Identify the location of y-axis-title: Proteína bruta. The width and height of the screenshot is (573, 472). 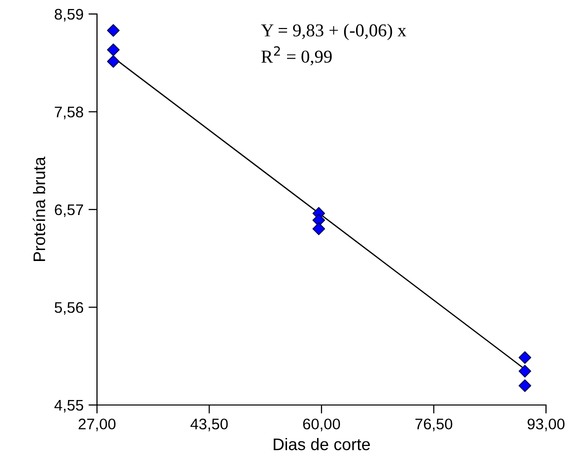
(39, 208).